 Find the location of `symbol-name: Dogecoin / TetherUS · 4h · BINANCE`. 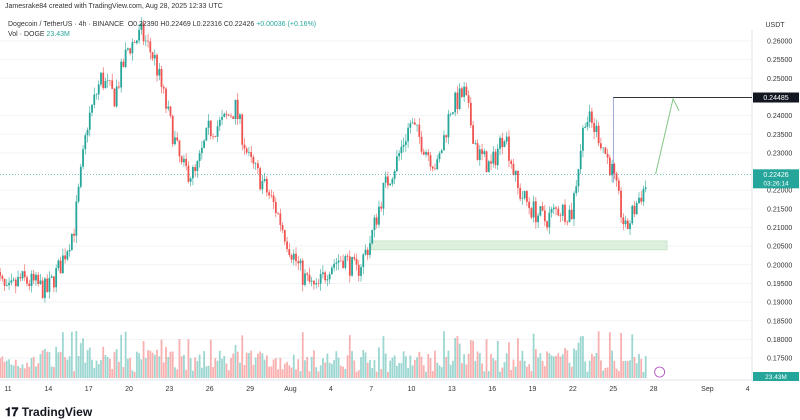

symbol-name: Dogecoin / TetherUS · 4h · BINANCE is located at coordinates (66, 24).